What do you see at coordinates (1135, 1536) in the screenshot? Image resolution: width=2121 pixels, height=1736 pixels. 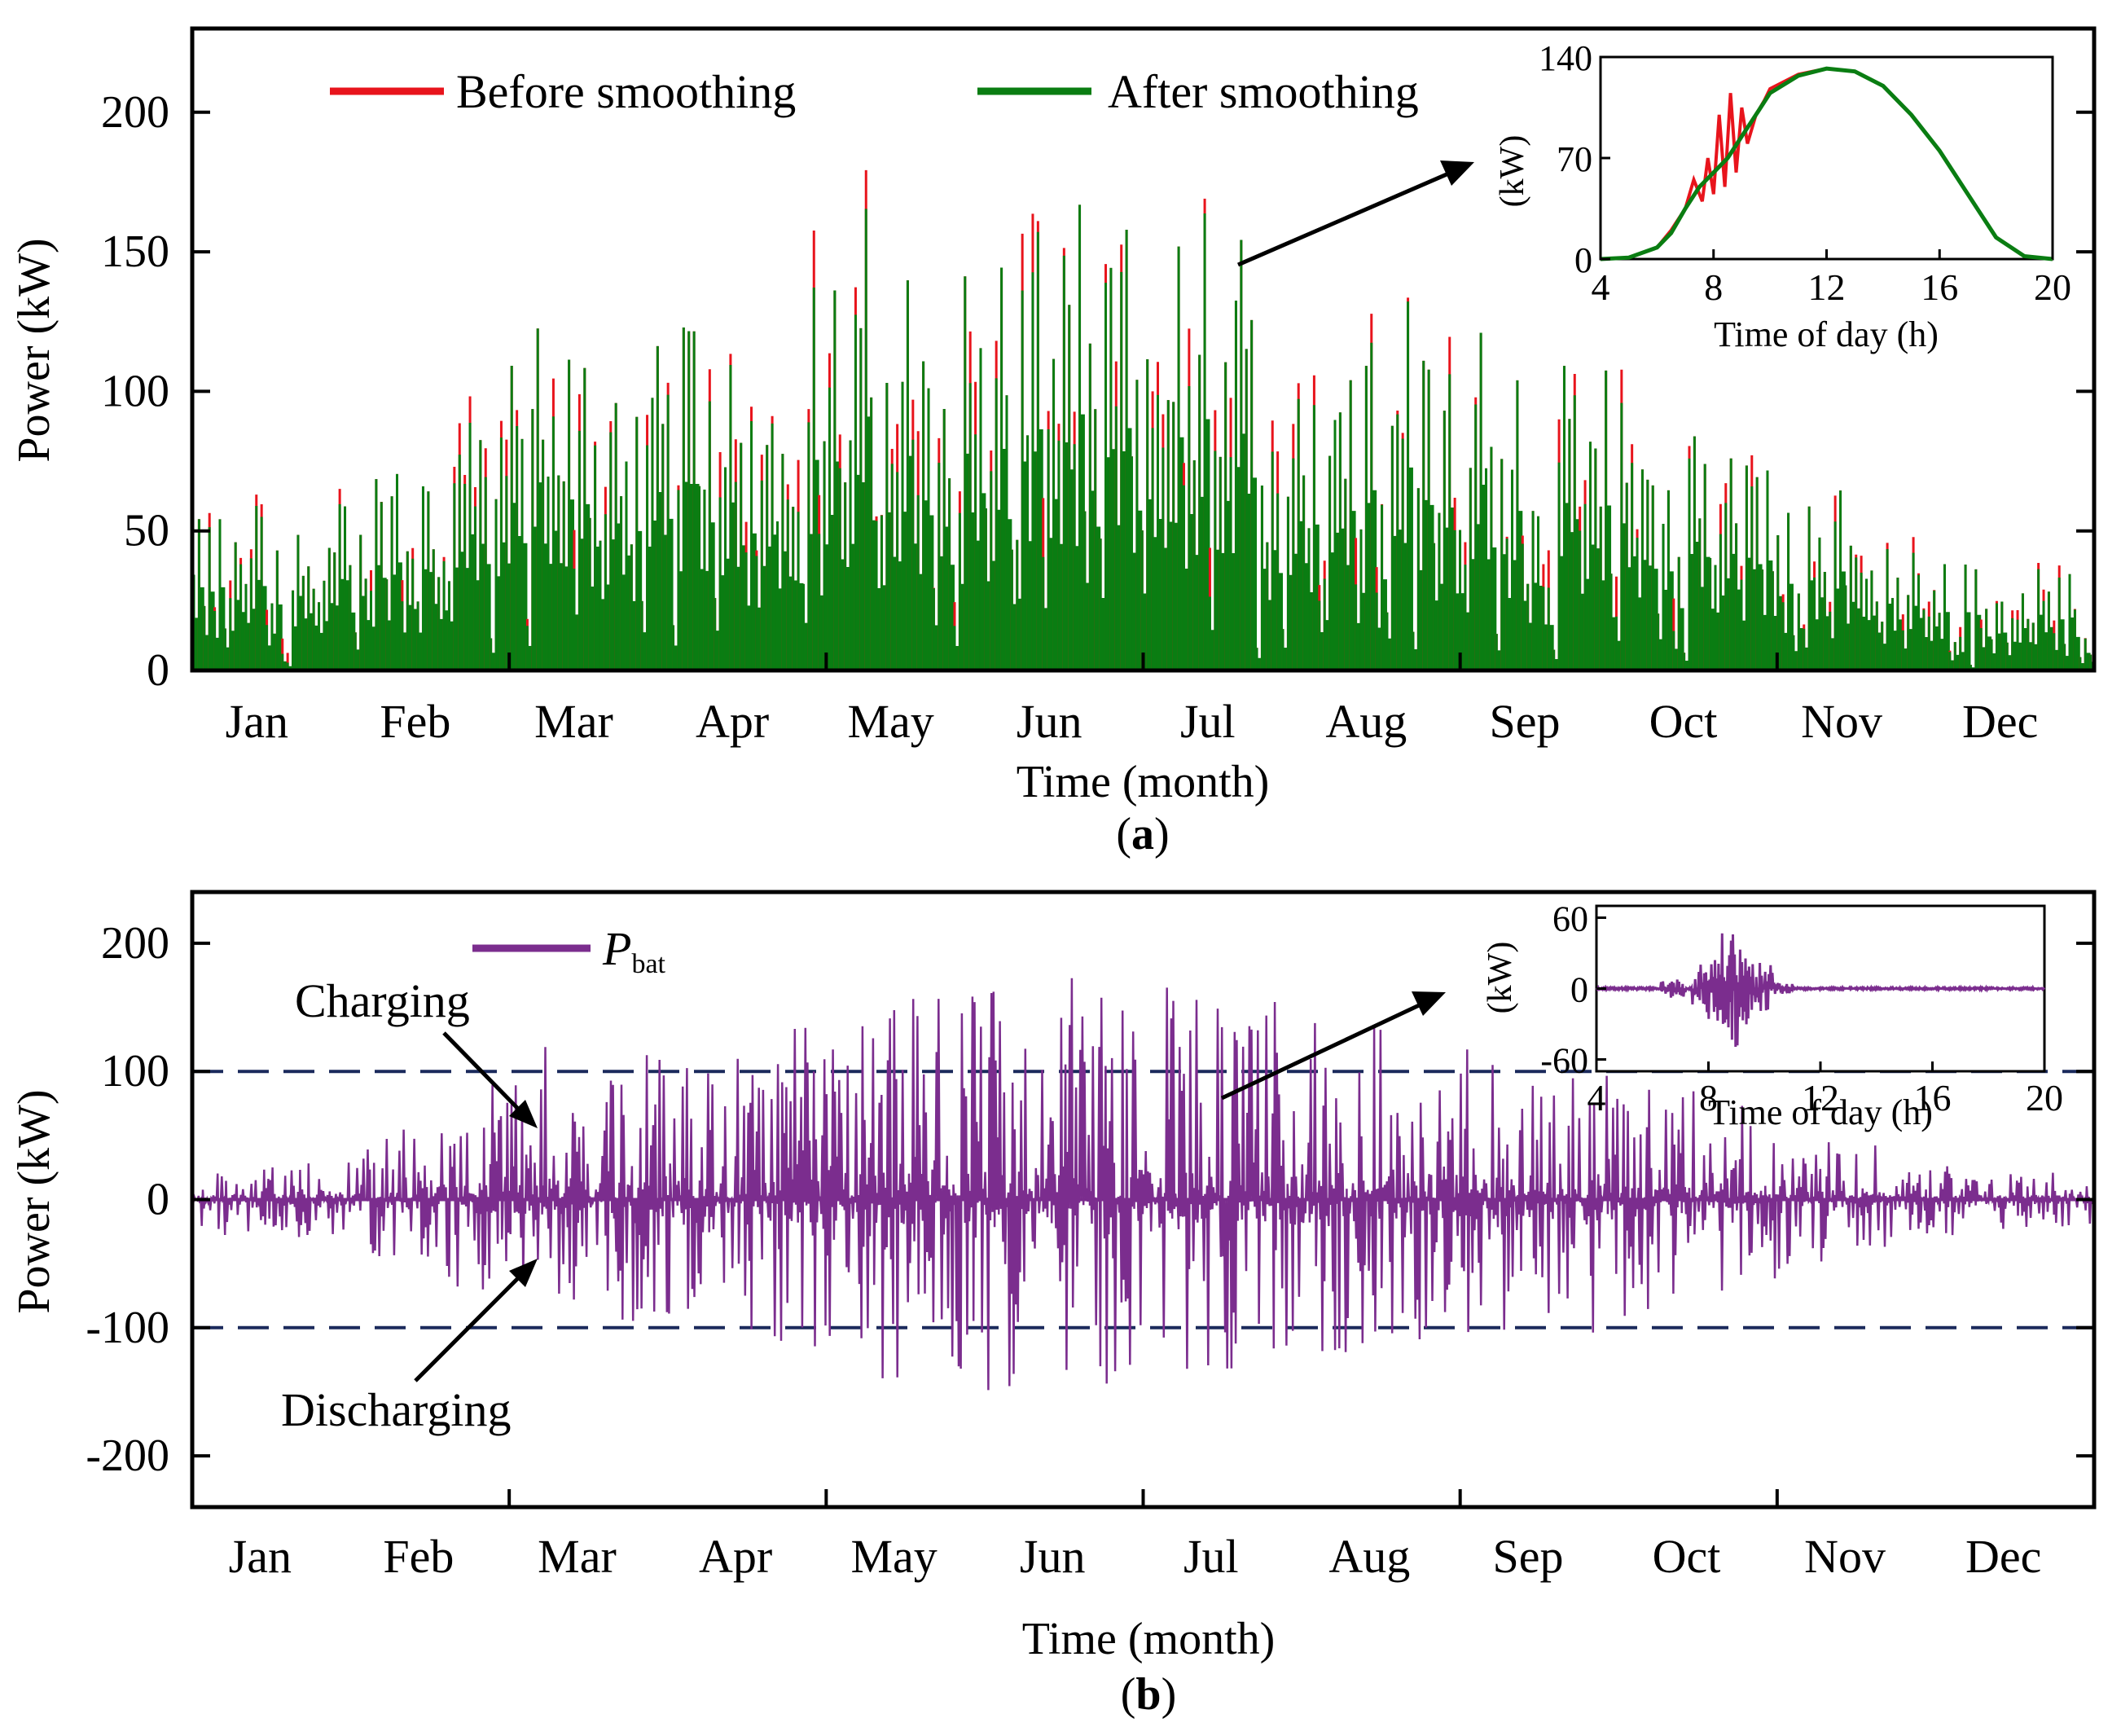 I see `panel-b-x-ticks: Jan Feb Mar Apr May Jun Jul Aug Sep Oct Nov Dec` at bounding box center [1135, 1536].